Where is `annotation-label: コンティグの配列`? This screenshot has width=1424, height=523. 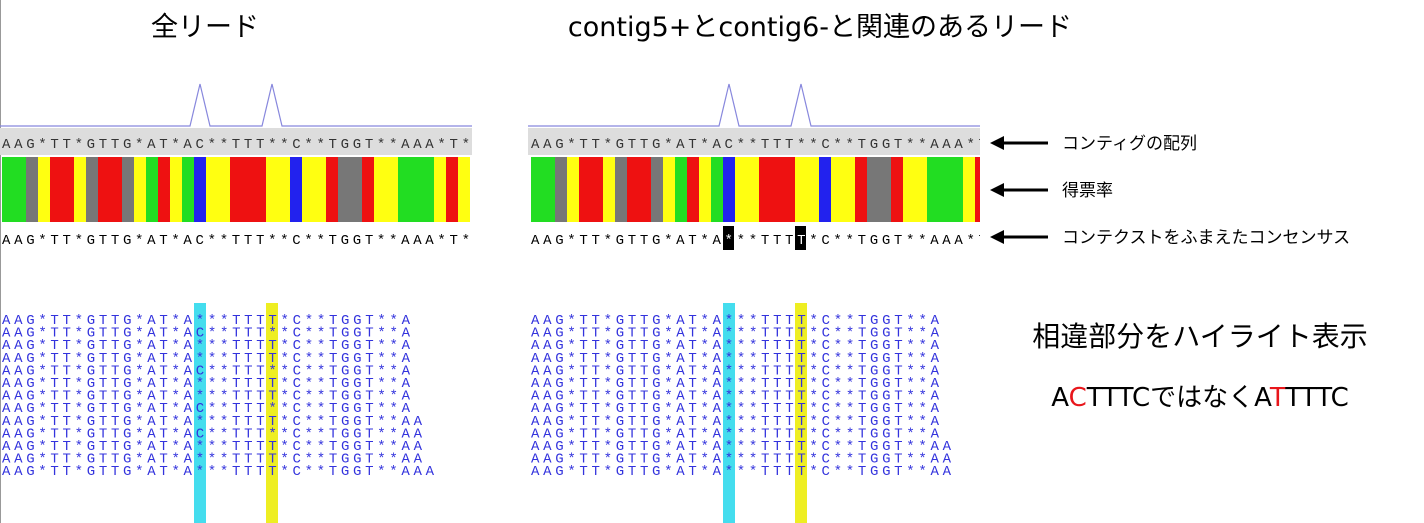
annotation-label: コンティグの配列 is located at coordinates (1129, 144).